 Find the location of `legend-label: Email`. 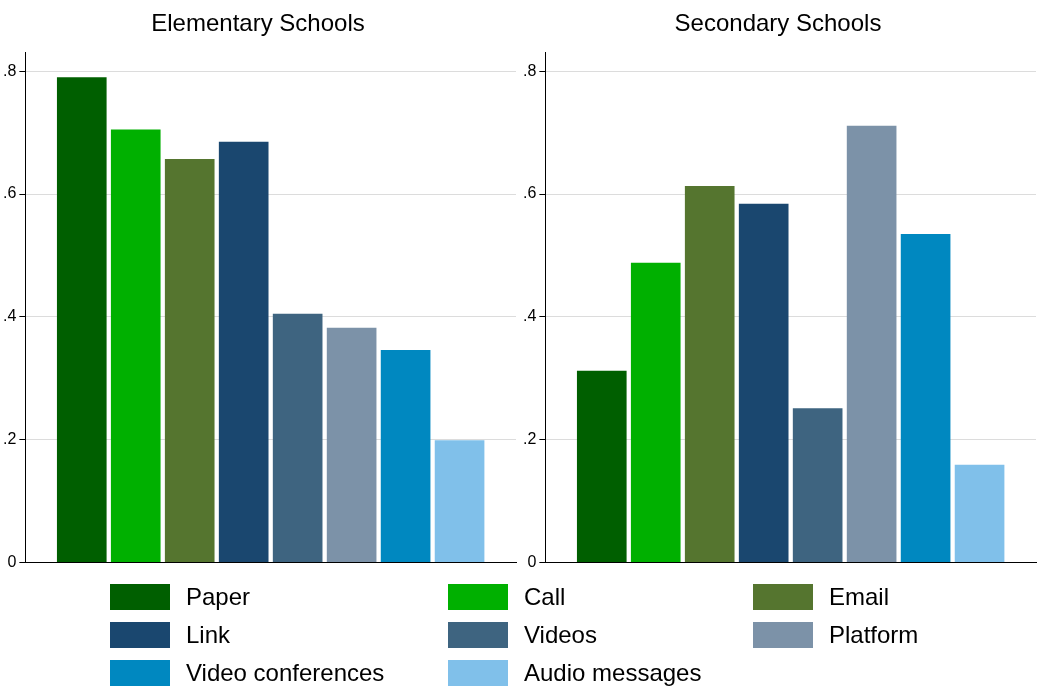

legend-label: Email is located at coordinates (859, 597).